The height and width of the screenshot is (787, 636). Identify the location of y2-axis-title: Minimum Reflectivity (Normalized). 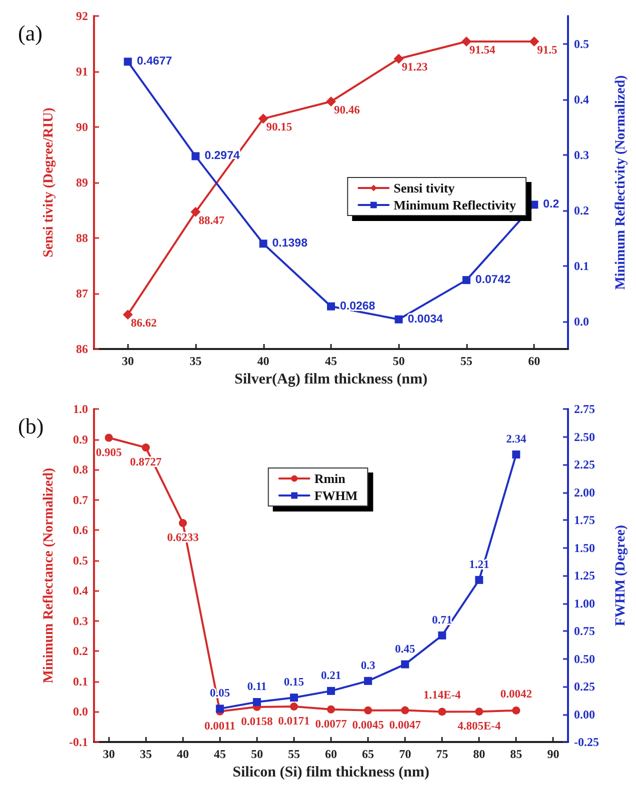
(621, 182).